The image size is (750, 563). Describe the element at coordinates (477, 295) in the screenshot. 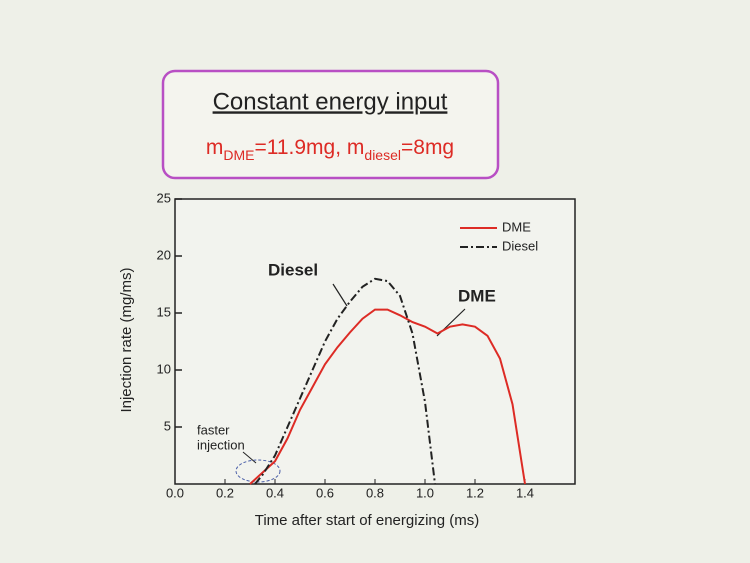

I see `annotation: DME` at that location.